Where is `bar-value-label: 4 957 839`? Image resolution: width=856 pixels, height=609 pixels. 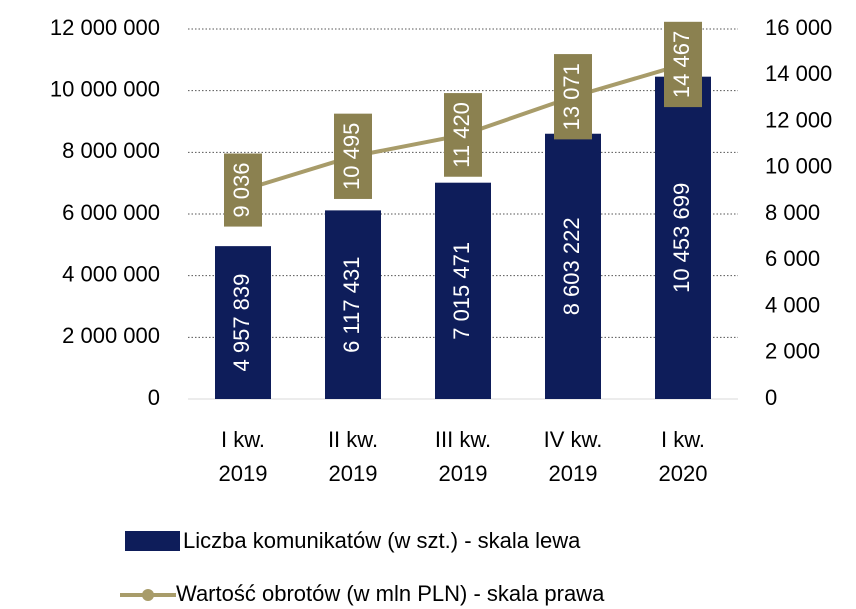 bar-value-label: 4 957 839 is located at coordinates (241, 323).